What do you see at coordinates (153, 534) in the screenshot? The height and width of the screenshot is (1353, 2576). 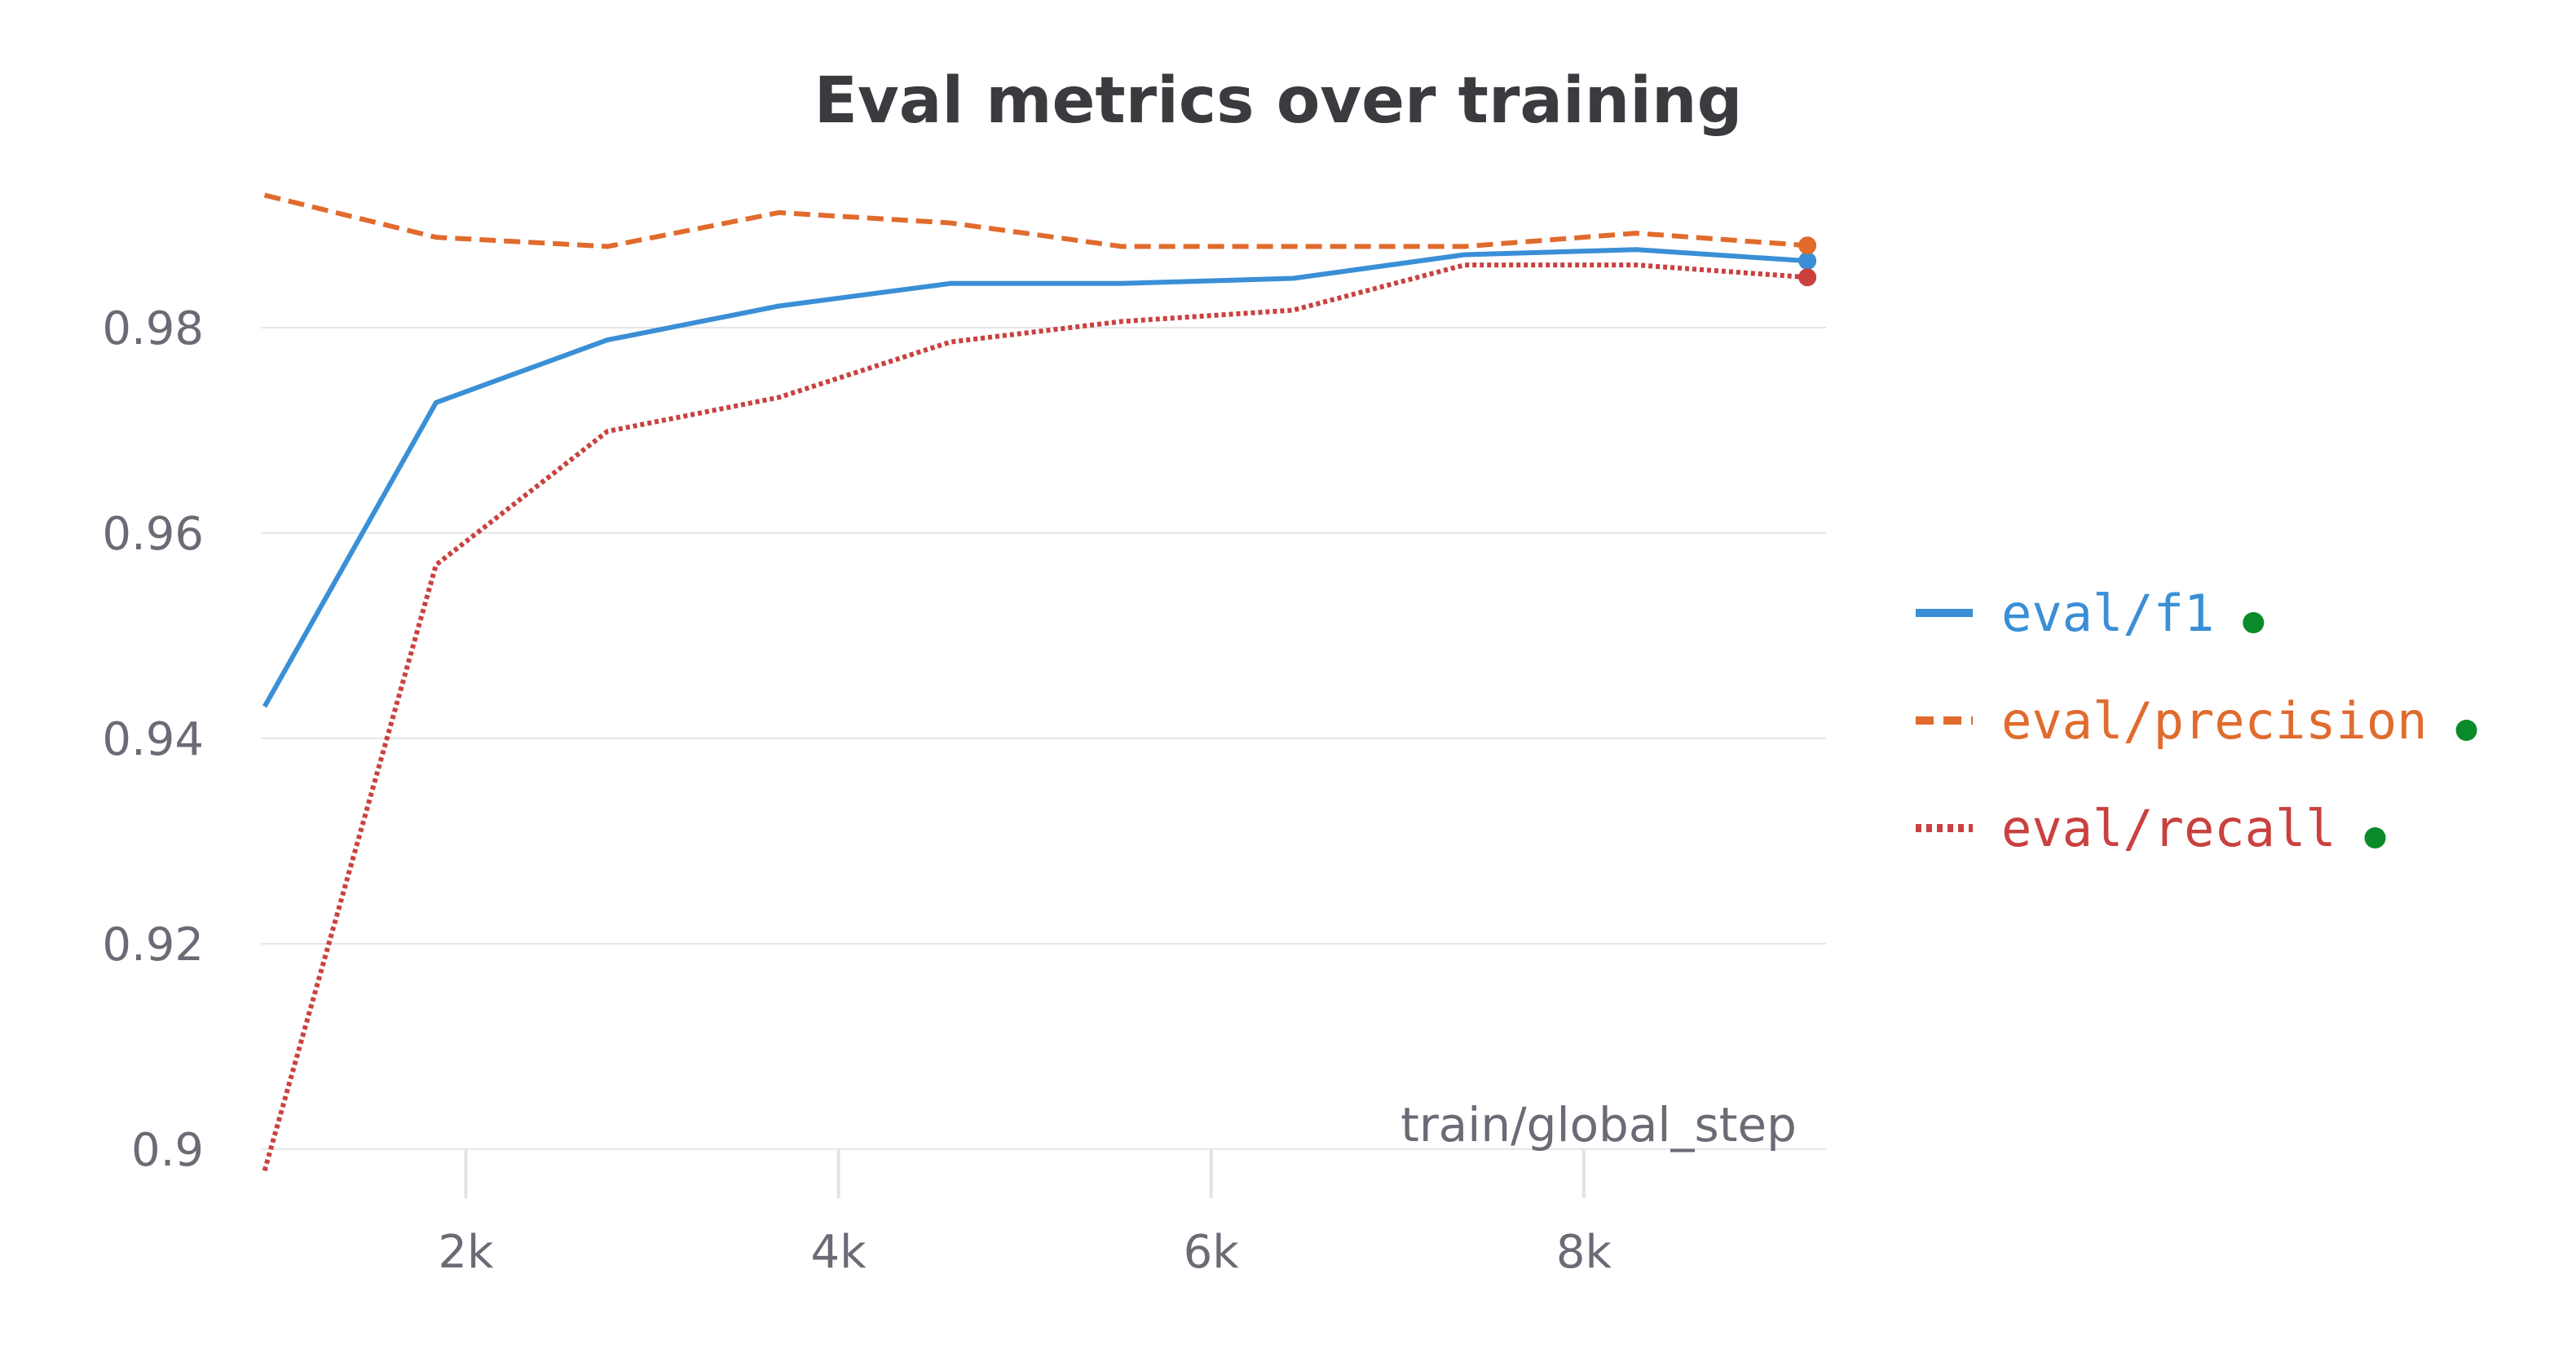 I see `y-tick-label: 0.96` at bounding box center [153, 534].